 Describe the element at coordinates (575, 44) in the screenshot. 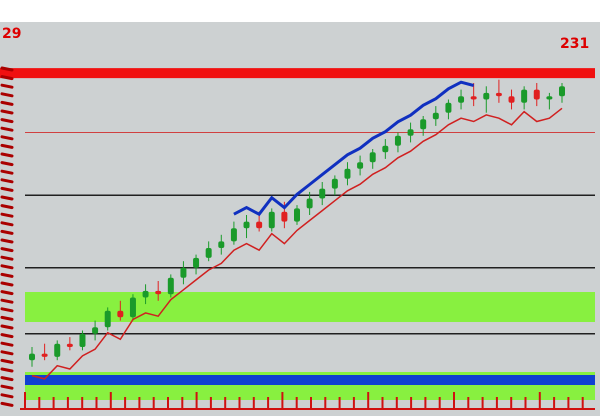

I see `corner-label-top-right: 231` at that location.